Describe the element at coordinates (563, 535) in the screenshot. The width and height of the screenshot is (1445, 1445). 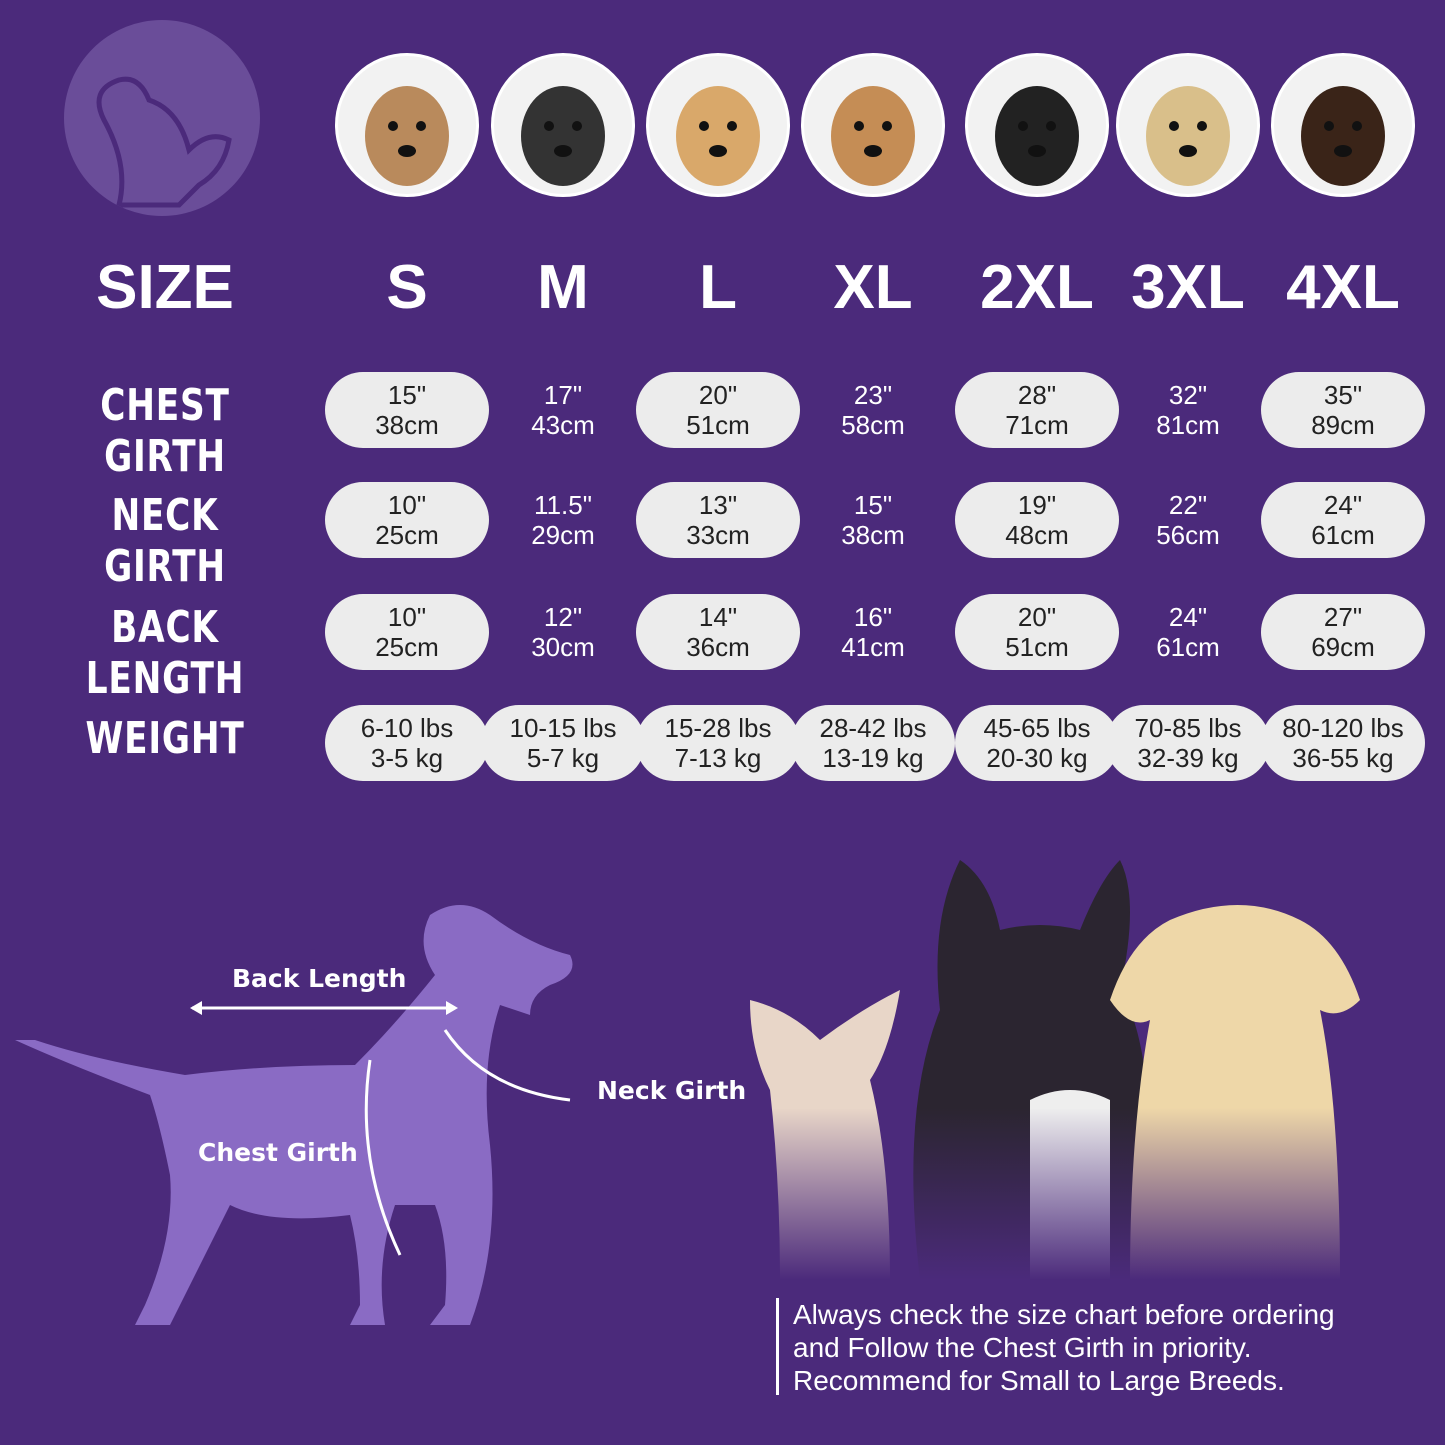
I see `metric-value: 29cm` at that location.